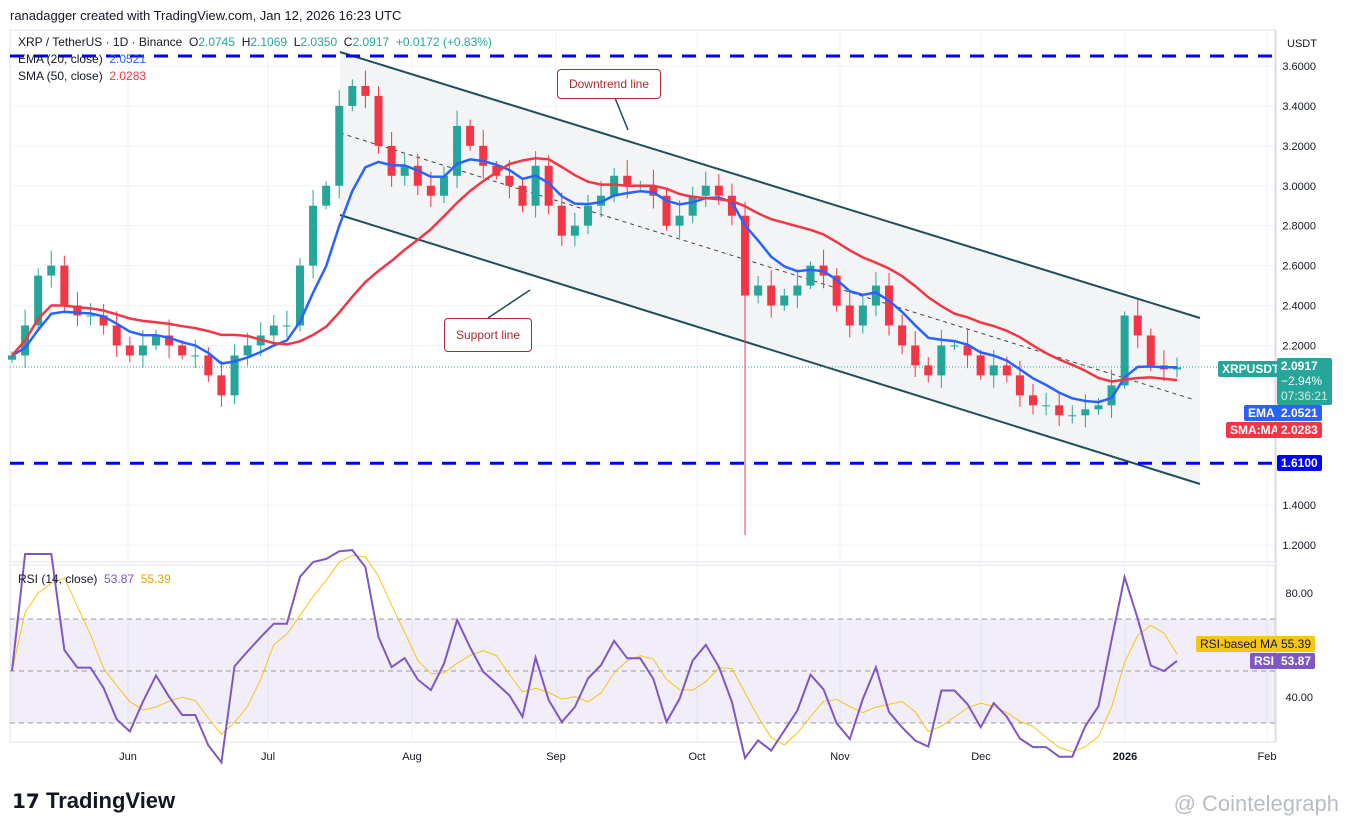 This screenshot has height=830, width=1351. I want to click on support-arrow, so click(509, 304).